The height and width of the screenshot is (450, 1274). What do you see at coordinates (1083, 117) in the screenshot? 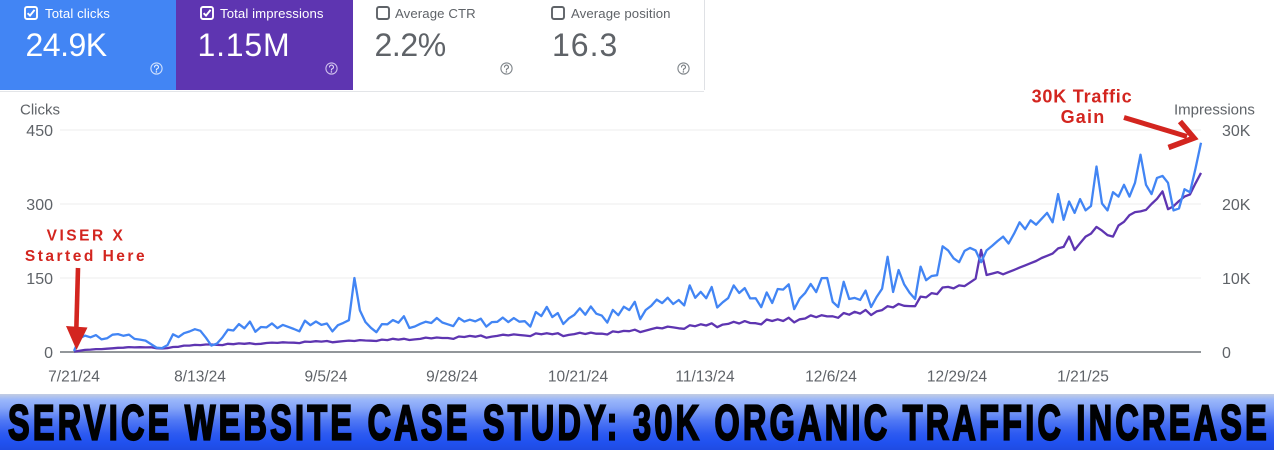
I see `svg-text: Gain` at bounding box center [1083, 117].